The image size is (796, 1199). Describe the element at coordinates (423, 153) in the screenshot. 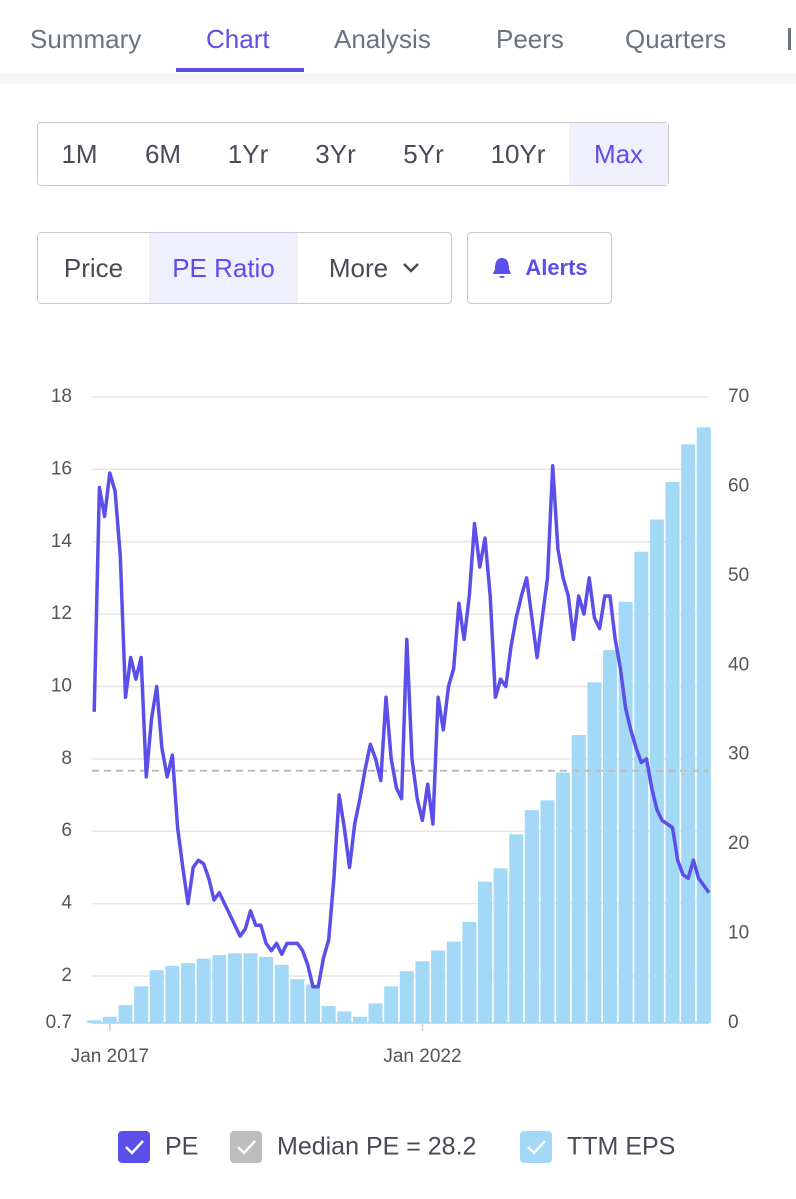

I see `range-button: 5Yr` at that location.